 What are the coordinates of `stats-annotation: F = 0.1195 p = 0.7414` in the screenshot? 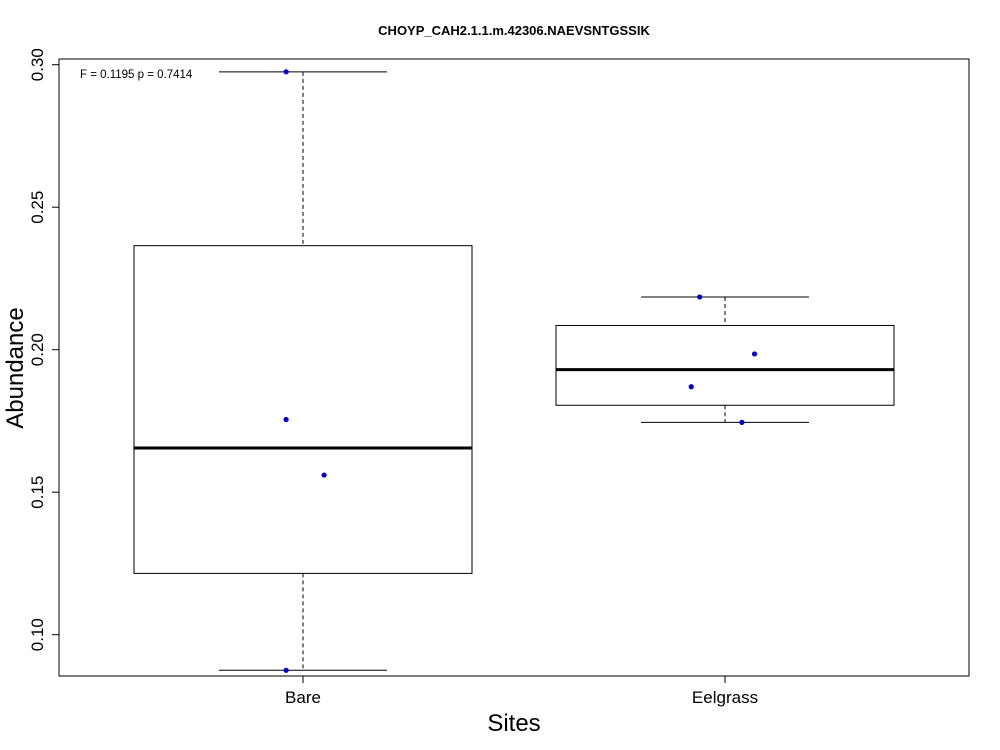 It's located at (136, 75).